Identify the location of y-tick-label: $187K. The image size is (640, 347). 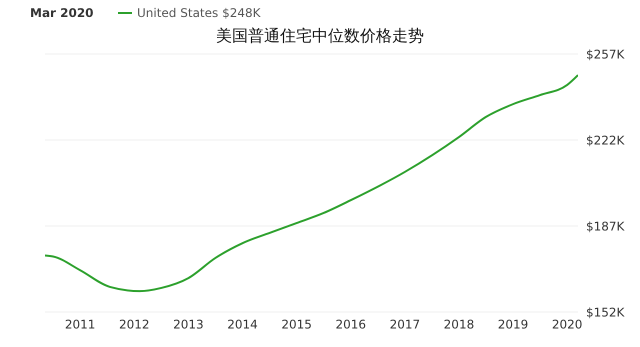
(606, 226).